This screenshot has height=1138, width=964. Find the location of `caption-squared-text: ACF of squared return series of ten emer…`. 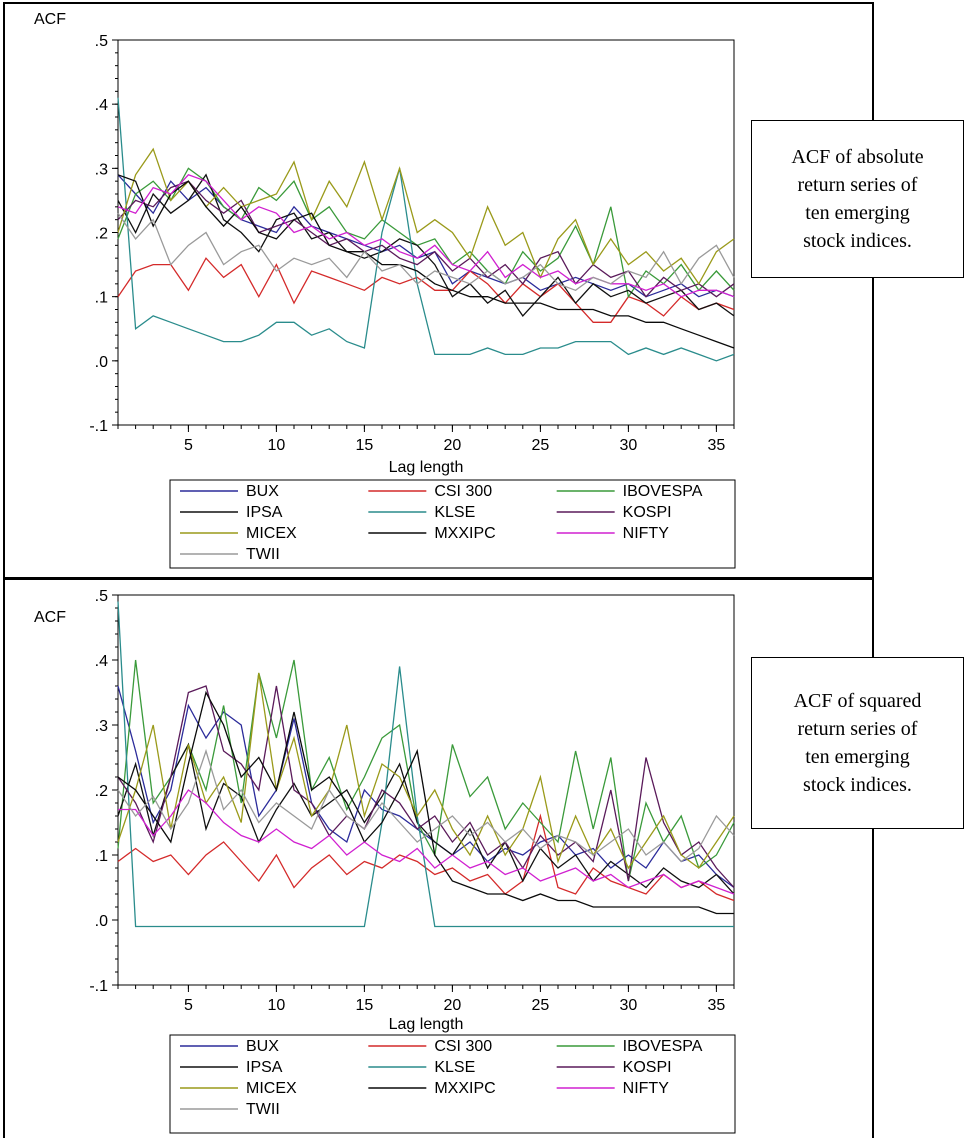

caption-squared-text: ACF of squared return series of ten emer… is located at coordinates (857, 743).